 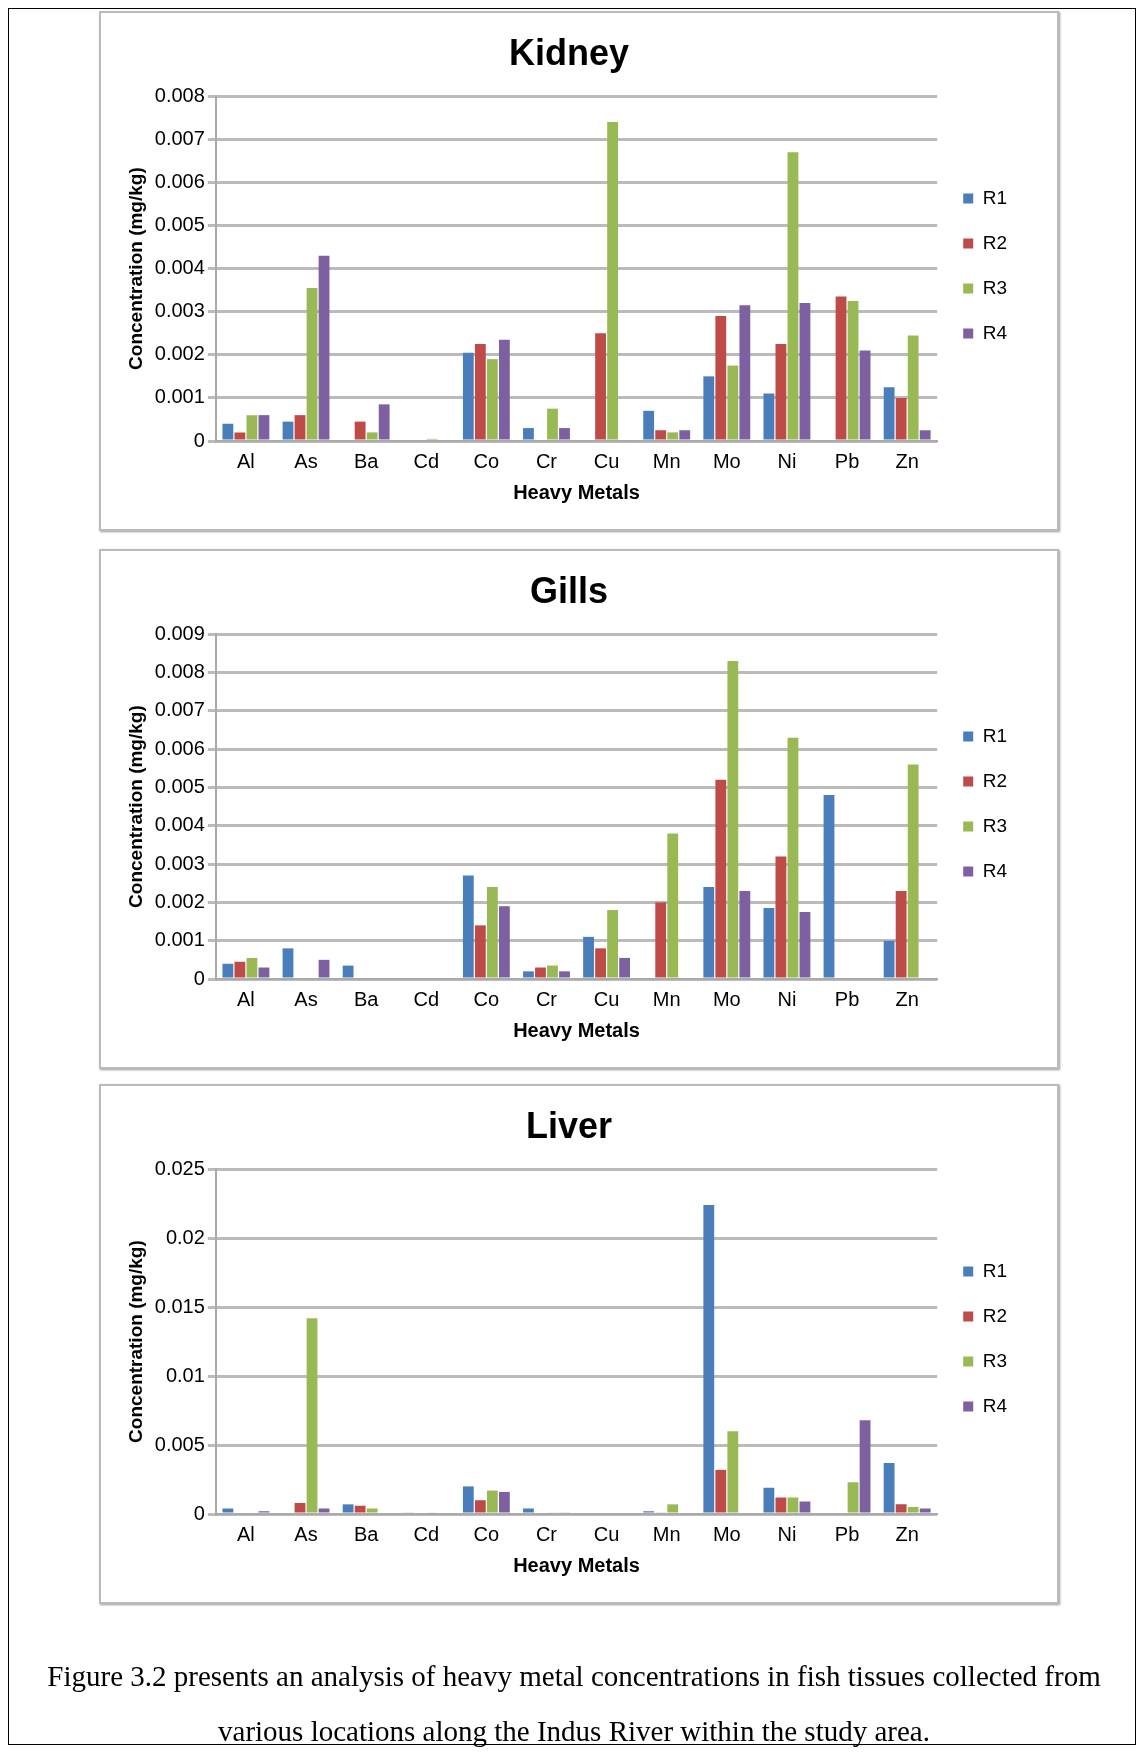 What do you see at coordinates (569, 52) in the screenshot?
I see `chart-title: Kidney` at bounding box center [569, 52].